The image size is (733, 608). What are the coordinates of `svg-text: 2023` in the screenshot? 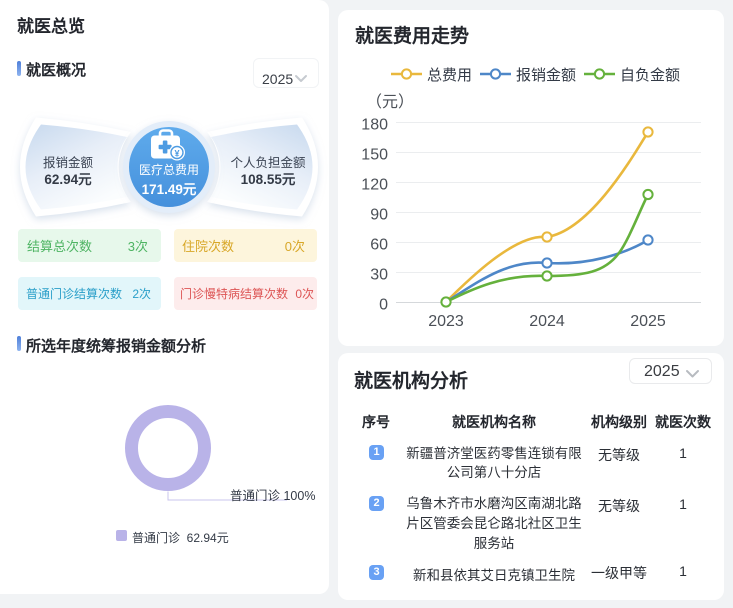 It's located at (446, 321).